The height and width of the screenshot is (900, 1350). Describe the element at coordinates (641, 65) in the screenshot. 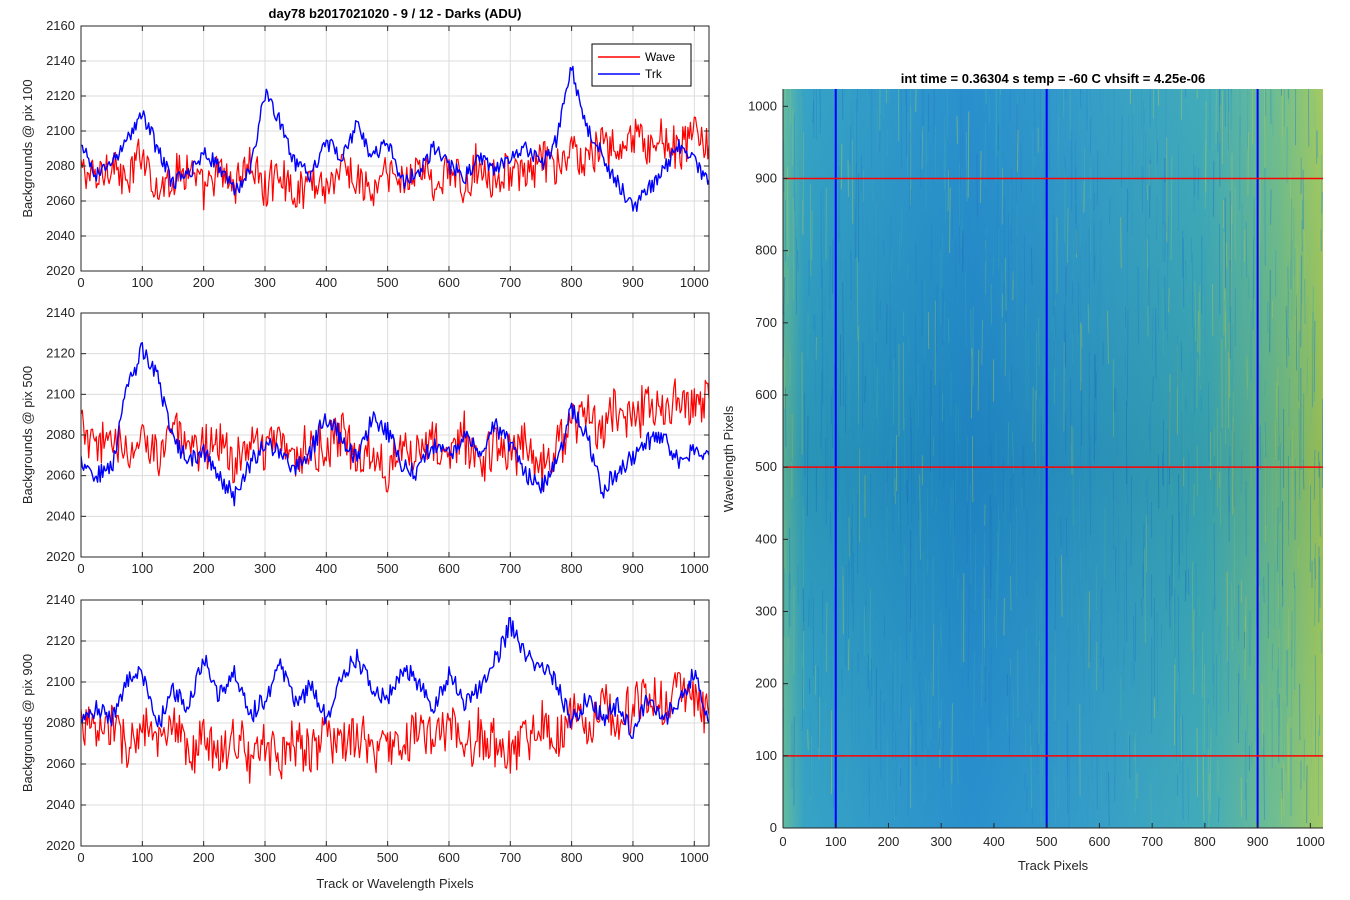

I see `legend: Wave Trk` at that location.